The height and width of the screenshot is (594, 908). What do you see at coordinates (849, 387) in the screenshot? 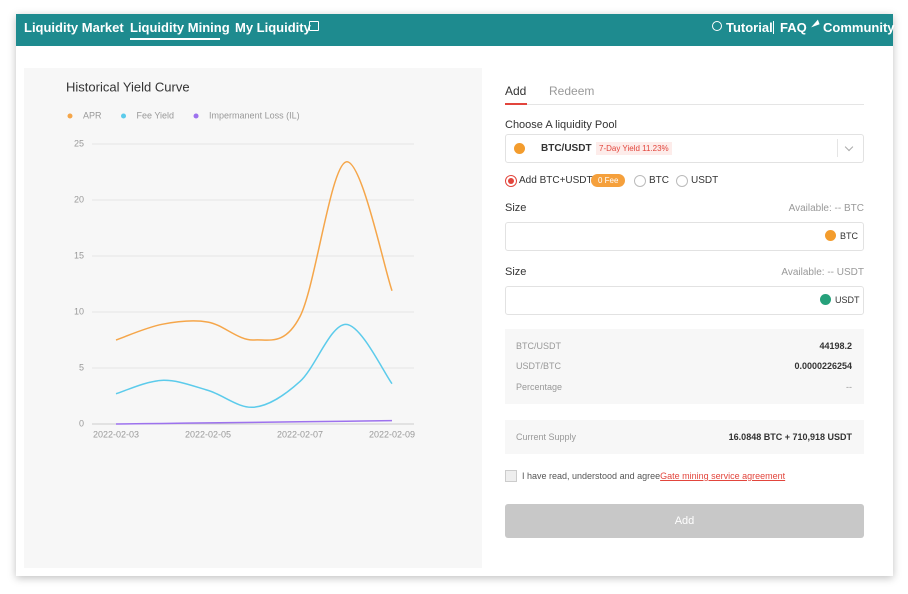
I see `info-value: --` at bounding box center [849, 387].